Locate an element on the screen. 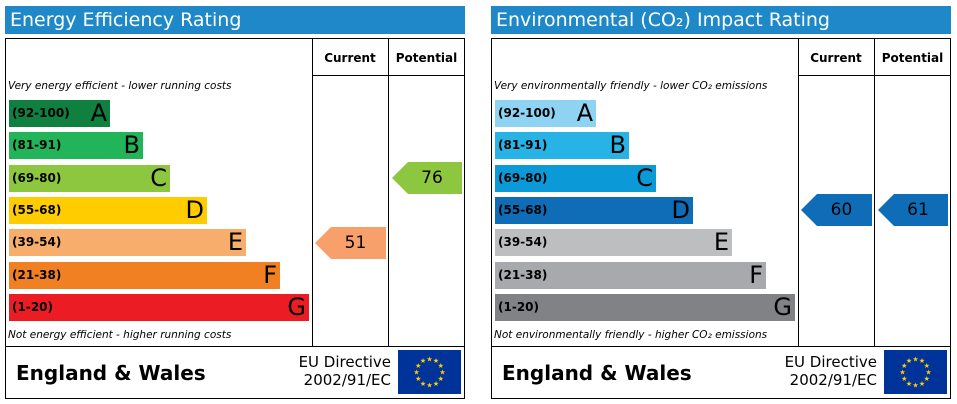  environmental-impact-title: Environmental (CO₂) Impact Rating is located at coordinates (721, 20).